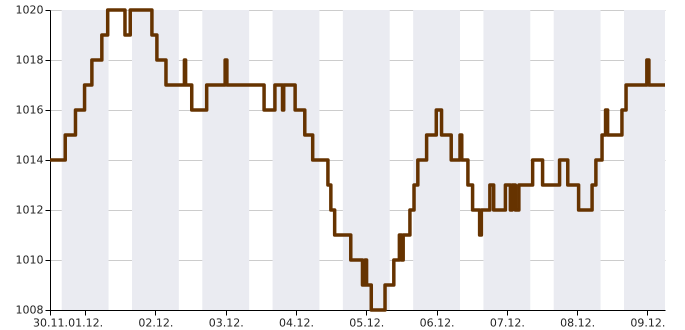 This screenshot has width=685, height=330. I want to click on x-tick-label: 01.12., so click(86, 323).